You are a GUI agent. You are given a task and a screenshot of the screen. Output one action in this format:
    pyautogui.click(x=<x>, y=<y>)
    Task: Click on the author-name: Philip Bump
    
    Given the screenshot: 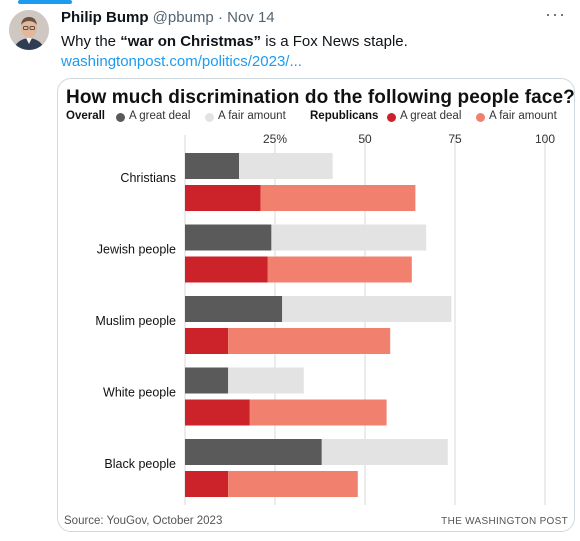 What is the action you would take?
    pyautogui.click(x=105, y=17)
    